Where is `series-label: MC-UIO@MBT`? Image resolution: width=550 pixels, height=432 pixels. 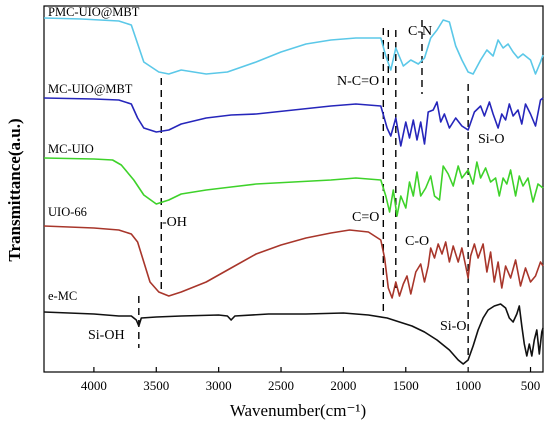
series-label: MC-UIO@MBT is located at coordinates (90, 89).